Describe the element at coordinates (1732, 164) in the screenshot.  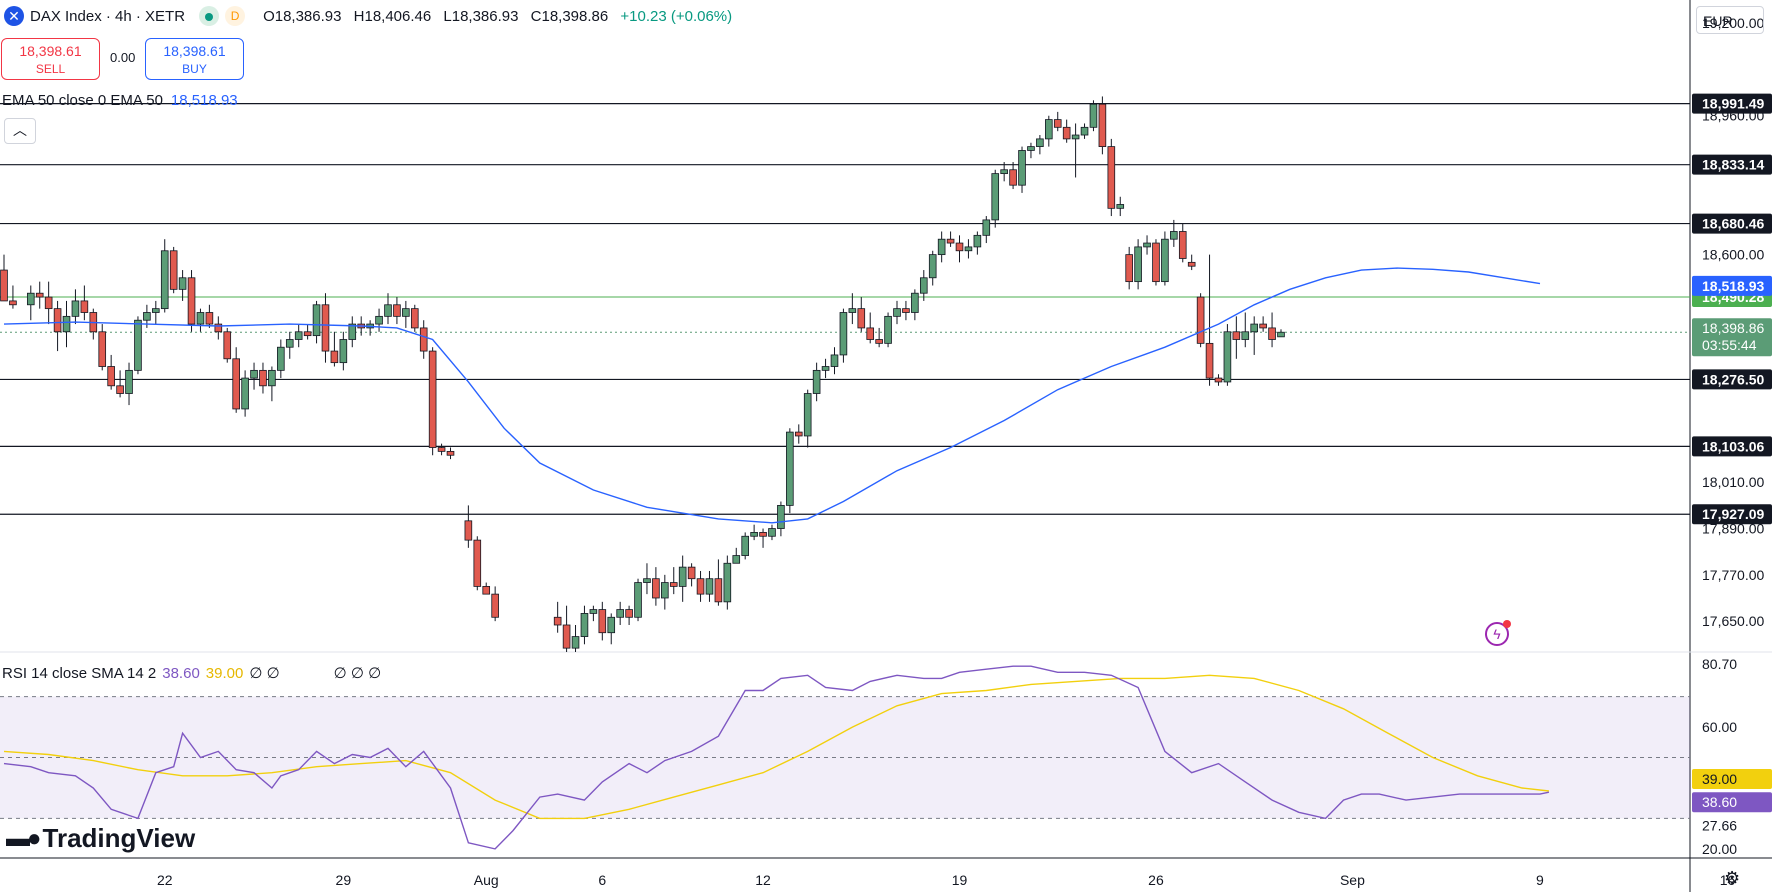
I see `level-tag-1-bg` at that location.